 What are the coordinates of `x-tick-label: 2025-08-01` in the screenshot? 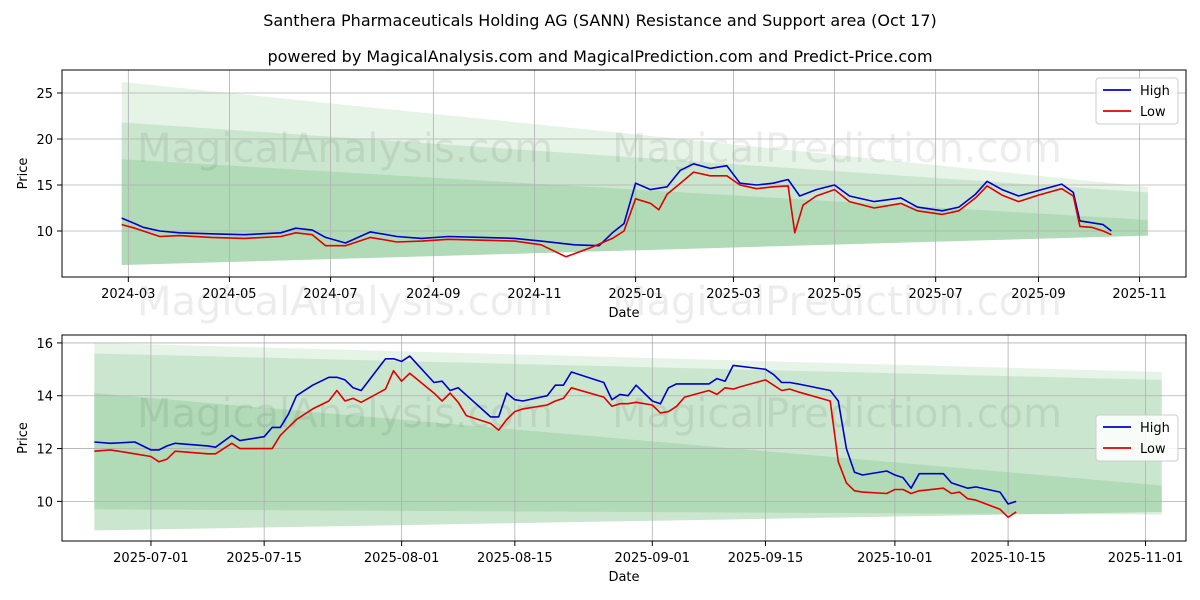 It's located at (402, 558).